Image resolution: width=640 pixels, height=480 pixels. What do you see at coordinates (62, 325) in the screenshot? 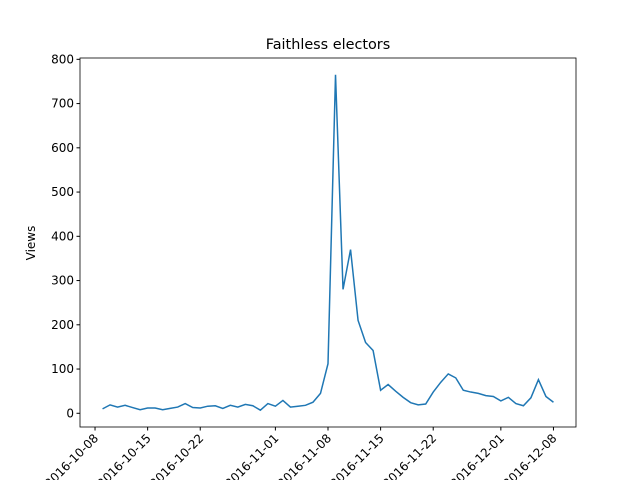
I see `y-tick-label: 200` at bounding box center [62, 325].